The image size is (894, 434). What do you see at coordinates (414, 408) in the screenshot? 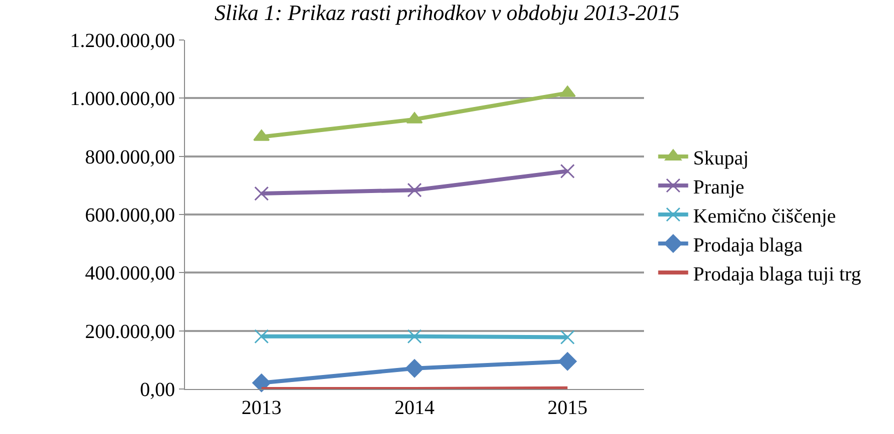
I see `x-tick-label: 2014` at bounding box center [414, 408].